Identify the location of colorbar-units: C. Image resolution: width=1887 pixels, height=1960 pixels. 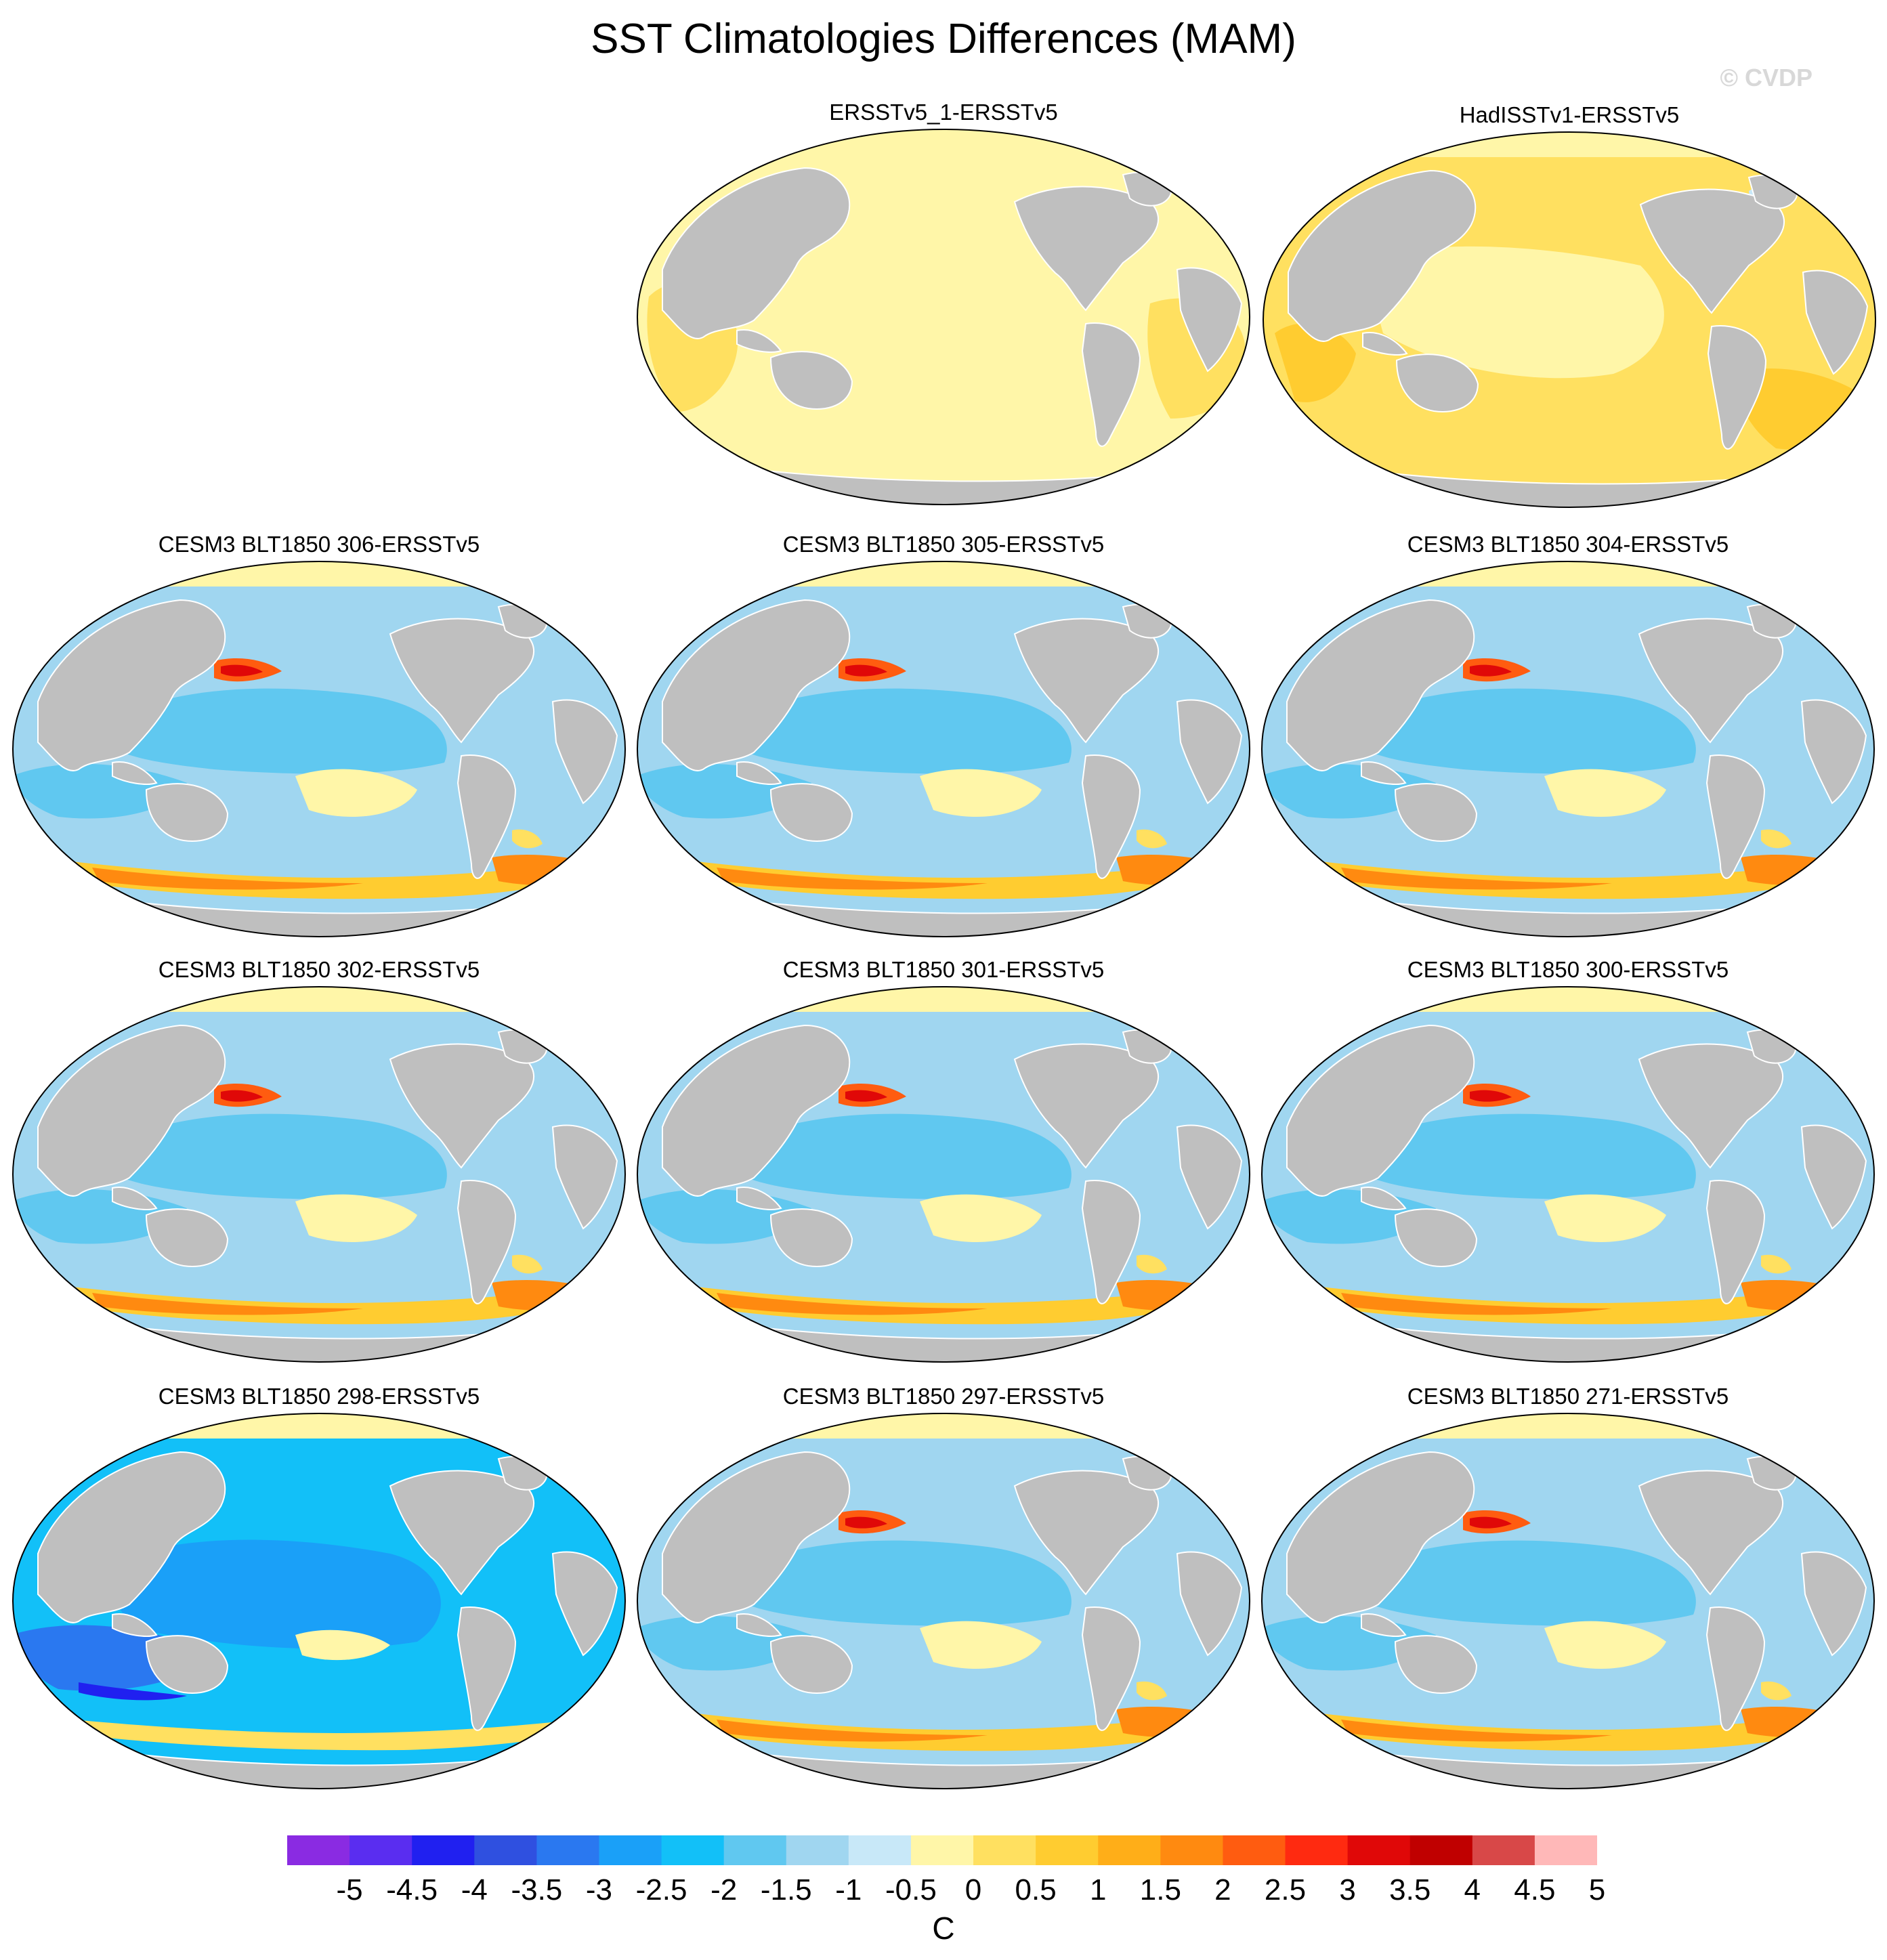
(944, 1928).